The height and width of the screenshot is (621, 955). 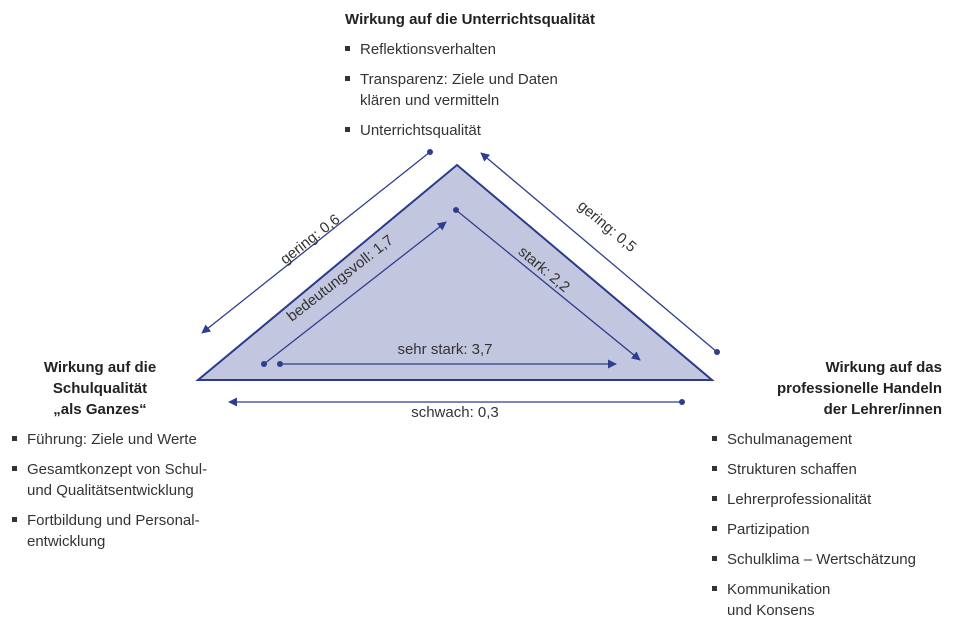 I want to click on bullet-text: Führung: Ziele und Werte, so click(x=112, y=439).